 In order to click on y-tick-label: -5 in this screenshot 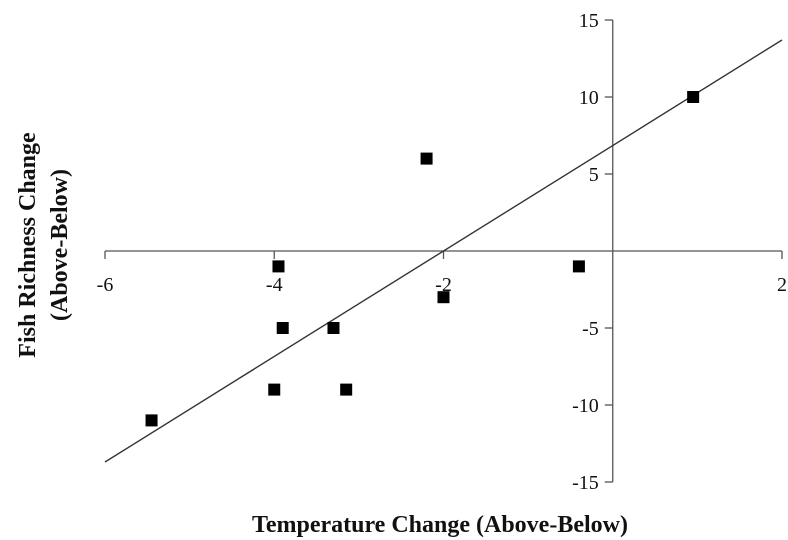, I will do `click(590, 329)`.